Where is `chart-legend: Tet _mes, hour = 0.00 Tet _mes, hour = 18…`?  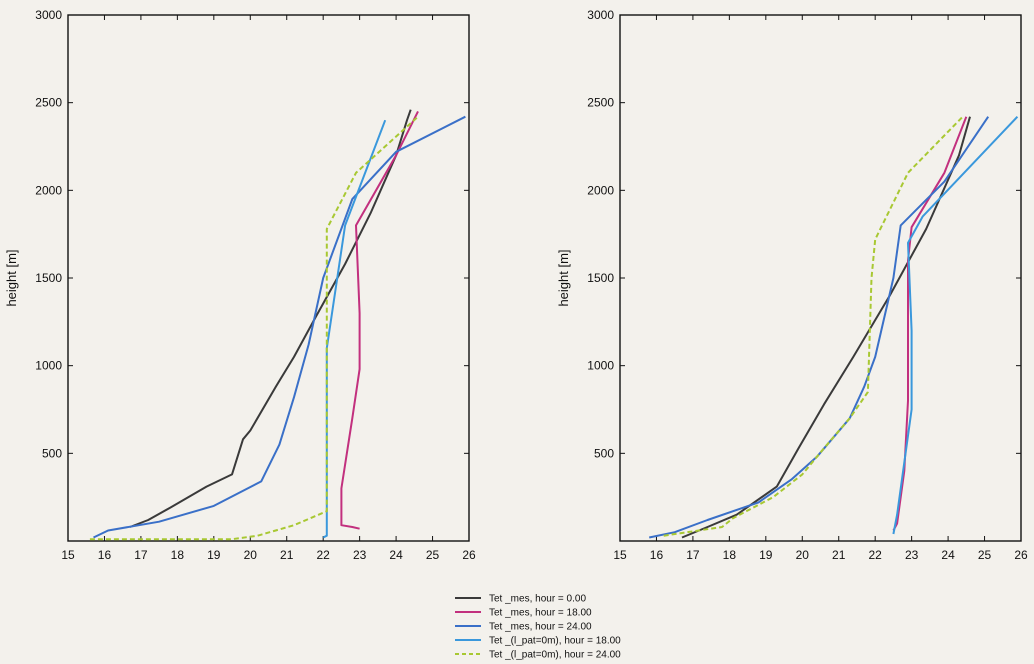 chart-legend: Tet _mes, hour = 0.00 Tet _mes, hour = 18… is located at coordinates (538, 627).